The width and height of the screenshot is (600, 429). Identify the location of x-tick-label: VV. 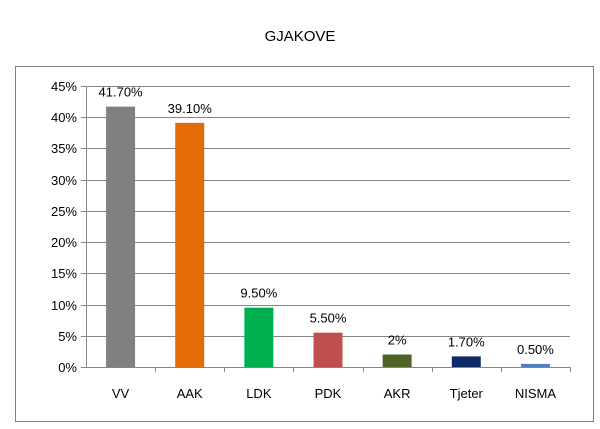
(121, 393).